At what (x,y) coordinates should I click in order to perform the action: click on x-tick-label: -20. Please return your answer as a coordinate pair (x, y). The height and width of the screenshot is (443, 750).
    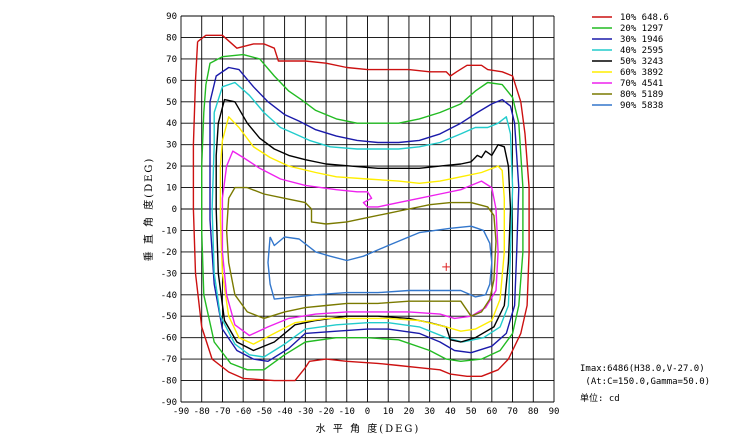
    Looking at the image, I should click on (326, 412).